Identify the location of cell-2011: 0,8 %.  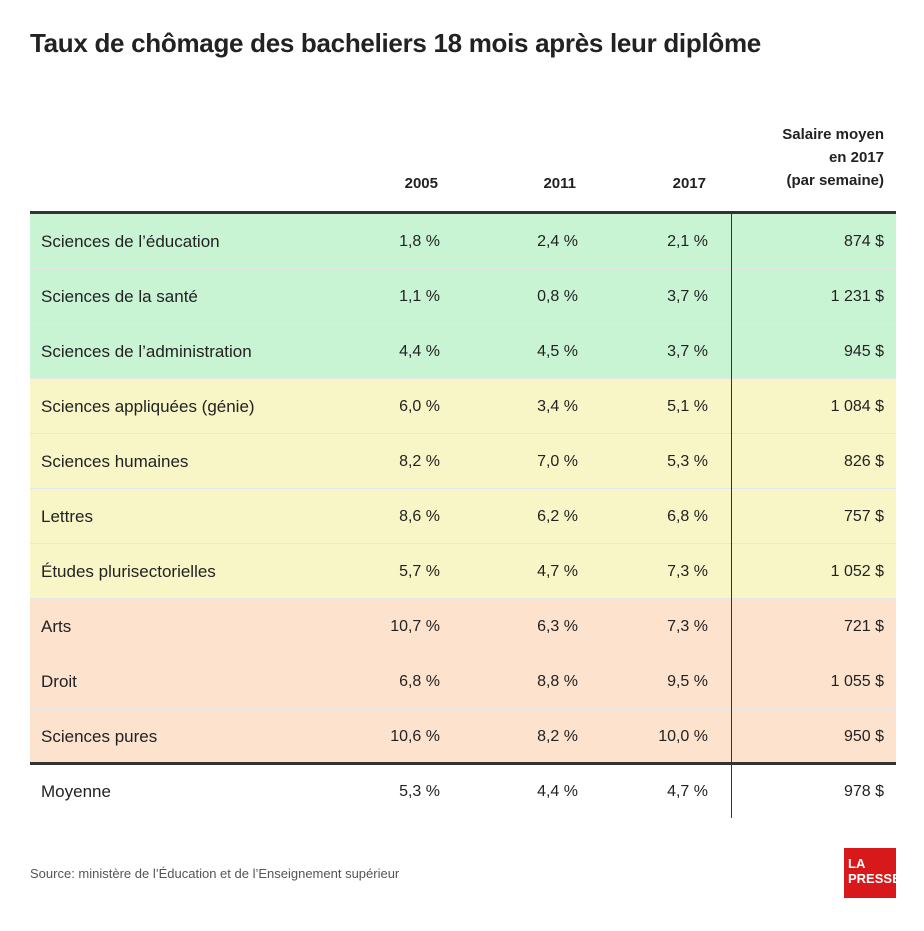
(557, 296).